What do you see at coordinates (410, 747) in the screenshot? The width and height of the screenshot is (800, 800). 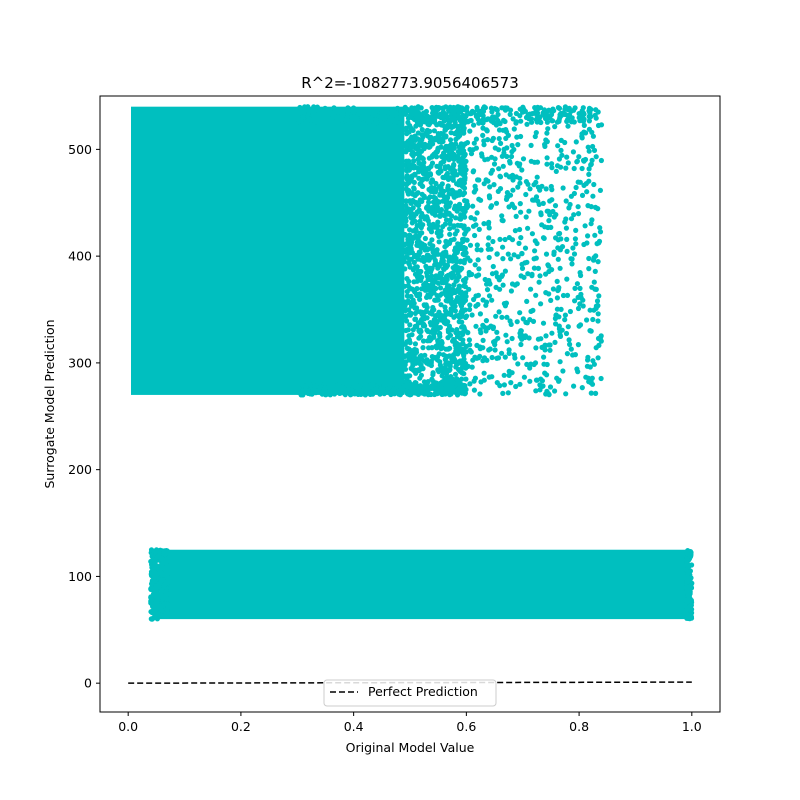 I see `x-axis-label: Original Model Value` at bounding box center [410, 747].